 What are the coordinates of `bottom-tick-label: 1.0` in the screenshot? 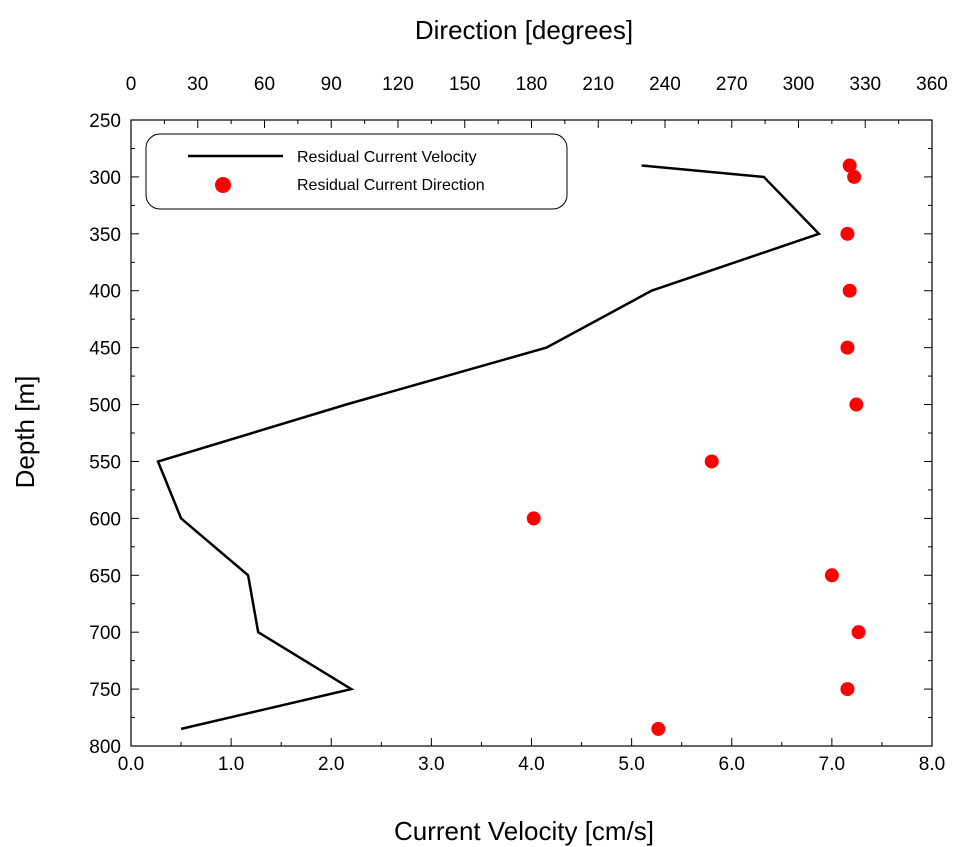 It's located at (231, 764).